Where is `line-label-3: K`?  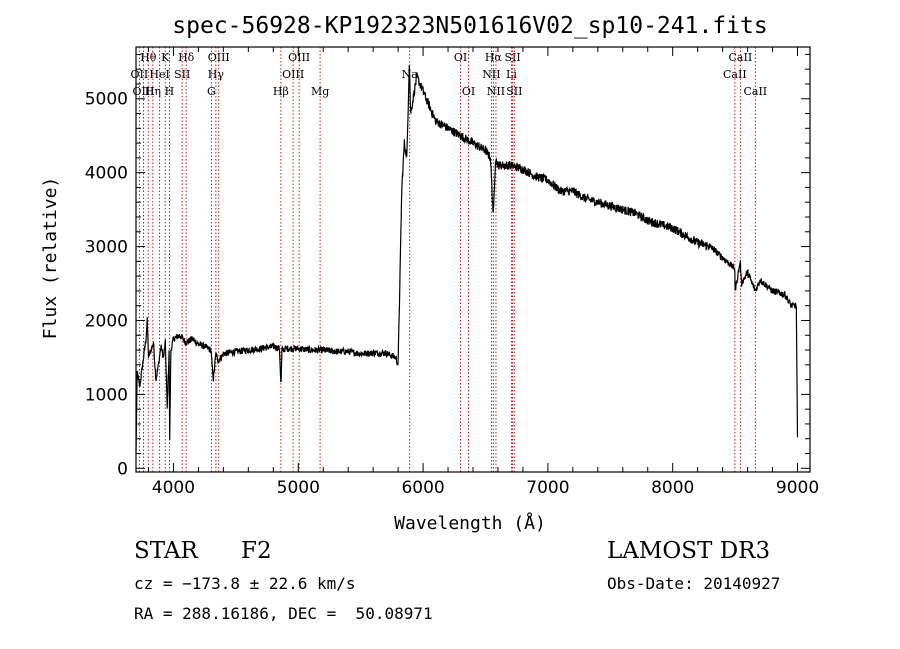 line-label-3: K is located at coordinates (165, 57).